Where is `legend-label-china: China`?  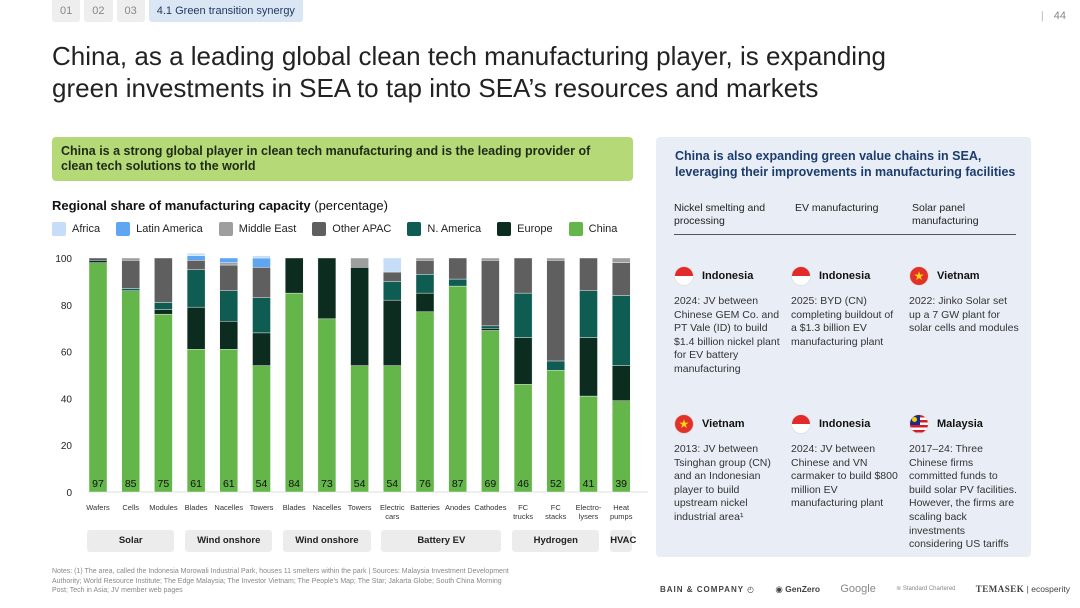
legend-label-china: China is located at coordinates (603, 229).